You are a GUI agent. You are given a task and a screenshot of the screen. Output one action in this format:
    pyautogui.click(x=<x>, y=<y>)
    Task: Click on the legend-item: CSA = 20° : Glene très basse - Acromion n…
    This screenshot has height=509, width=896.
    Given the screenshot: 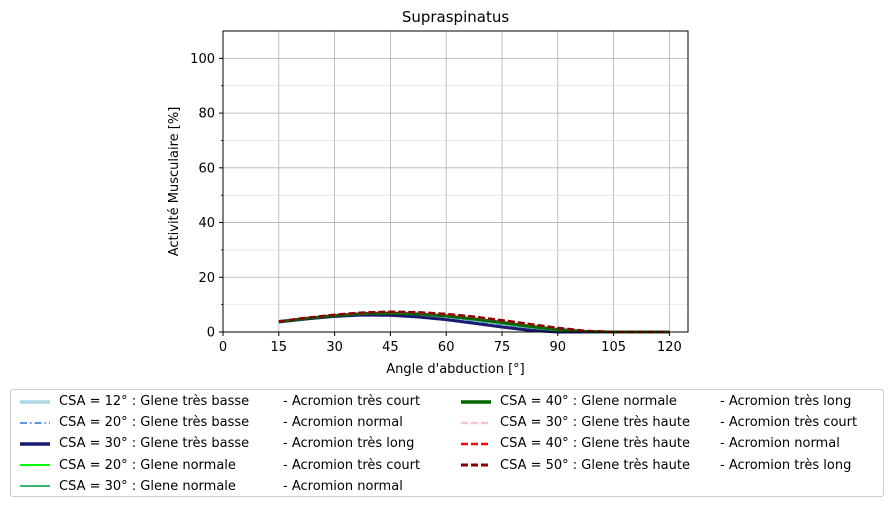 What is the action you would take?
    pyautogui.click(x=229, y=422)
    